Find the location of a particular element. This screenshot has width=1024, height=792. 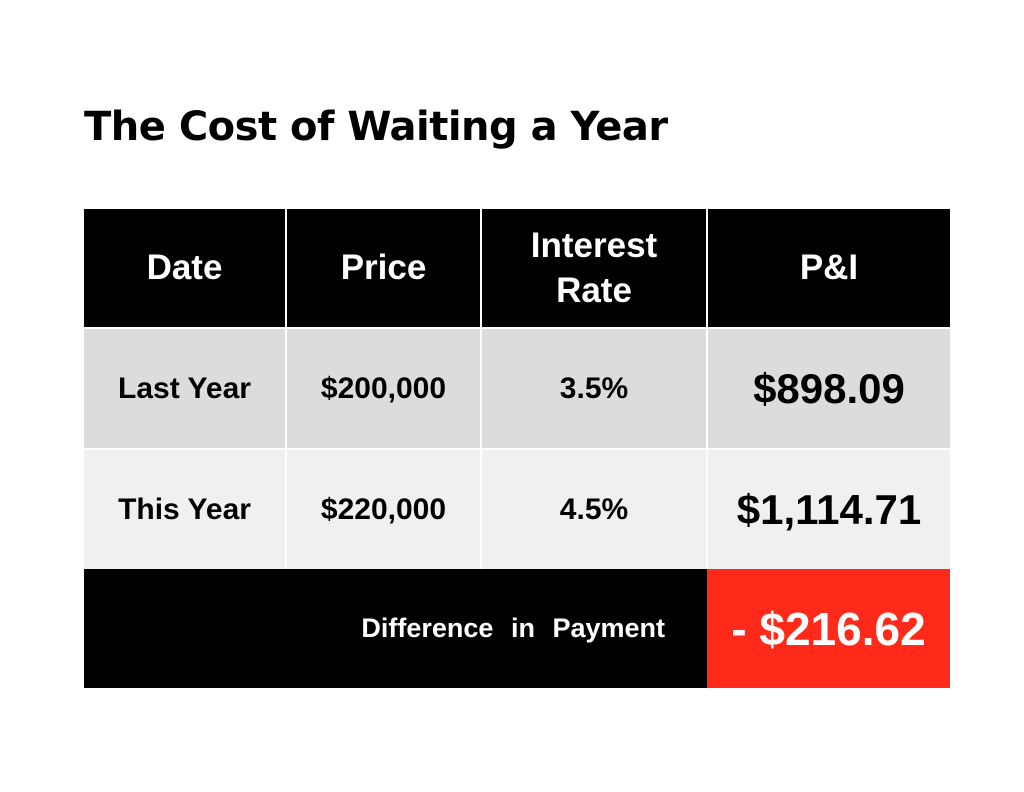

row-pi: $1,114.71 is located at coordinates (828, 508).